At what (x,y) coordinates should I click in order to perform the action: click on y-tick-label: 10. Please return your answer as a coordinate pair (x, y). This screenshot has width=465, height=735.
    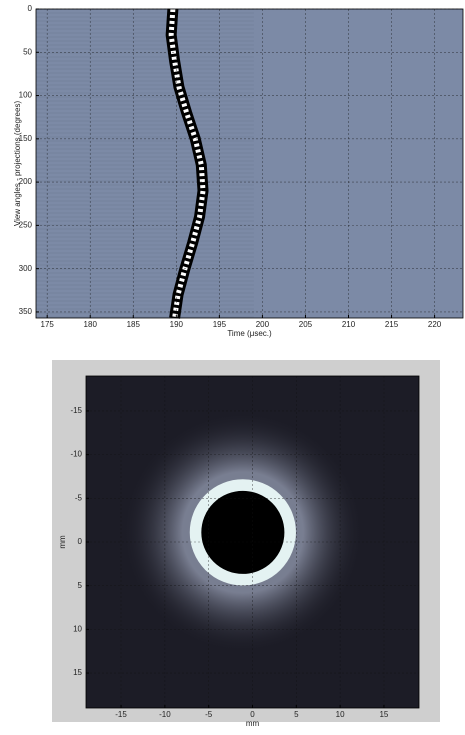
    Looking at the image, I should click on (77, 628).